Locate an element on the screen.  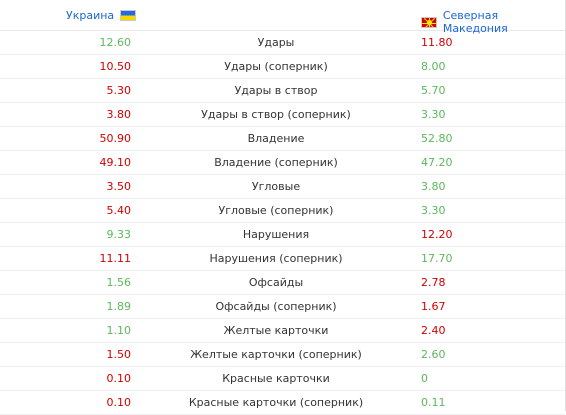
away-stat-value: 8.00 is located at coordinates (433, 66).